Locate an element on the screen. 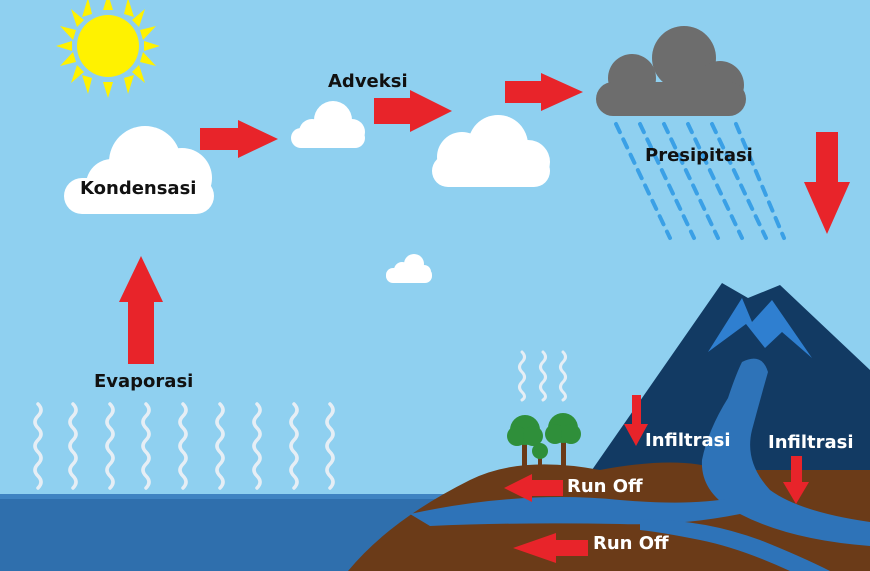 This screenshot has height=571, width=870. sun-icon is located at coordinates (108, 49).